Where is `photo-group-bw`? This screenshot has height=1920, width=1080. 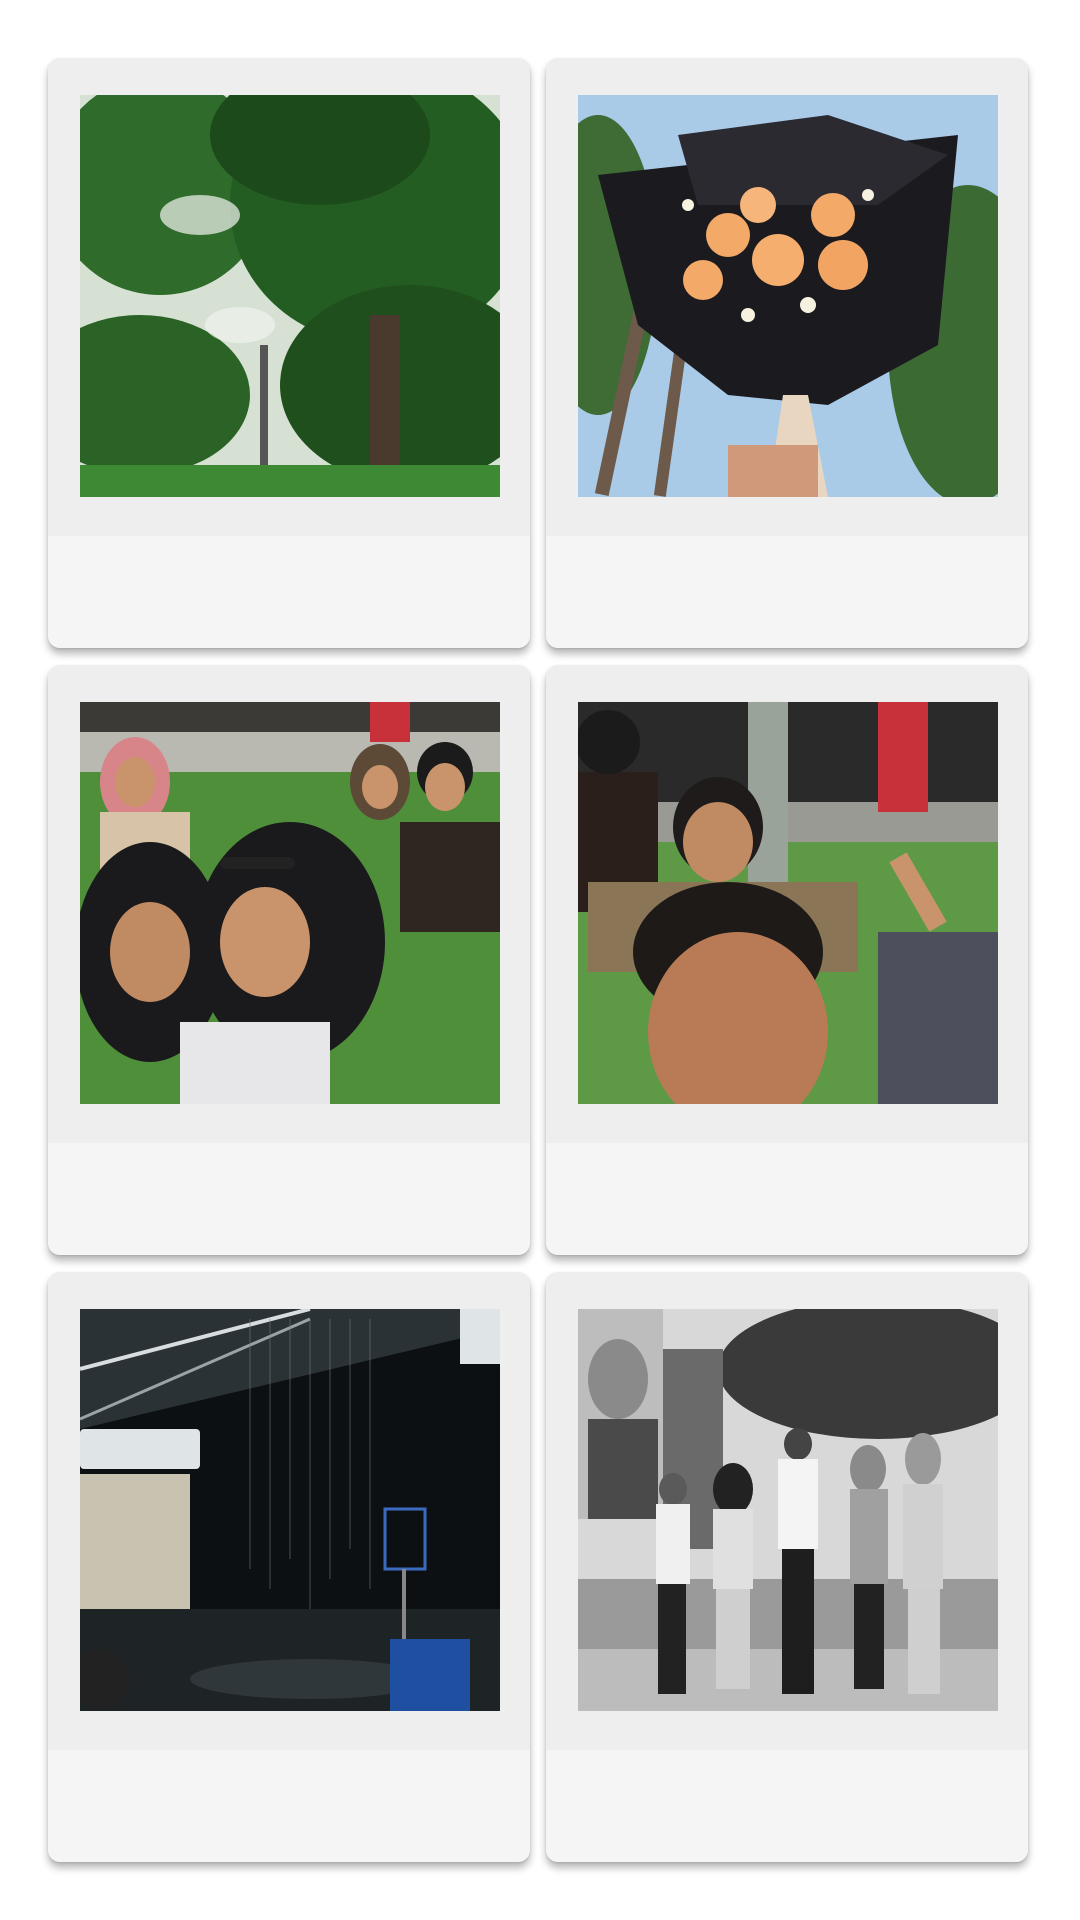 photo-group-bw is located at coordinates (788, 1510).